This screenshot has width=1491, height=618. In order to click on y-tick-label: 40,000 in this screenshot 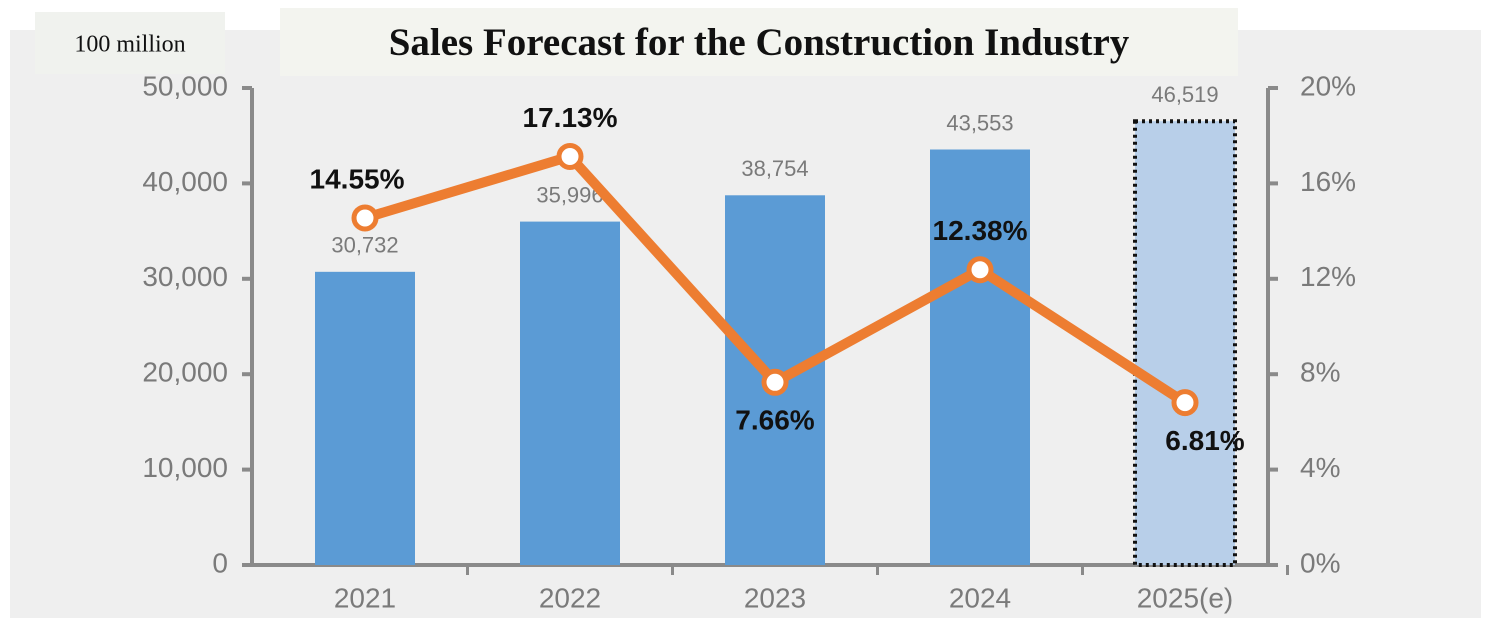, I will do `click(185, 181)`.